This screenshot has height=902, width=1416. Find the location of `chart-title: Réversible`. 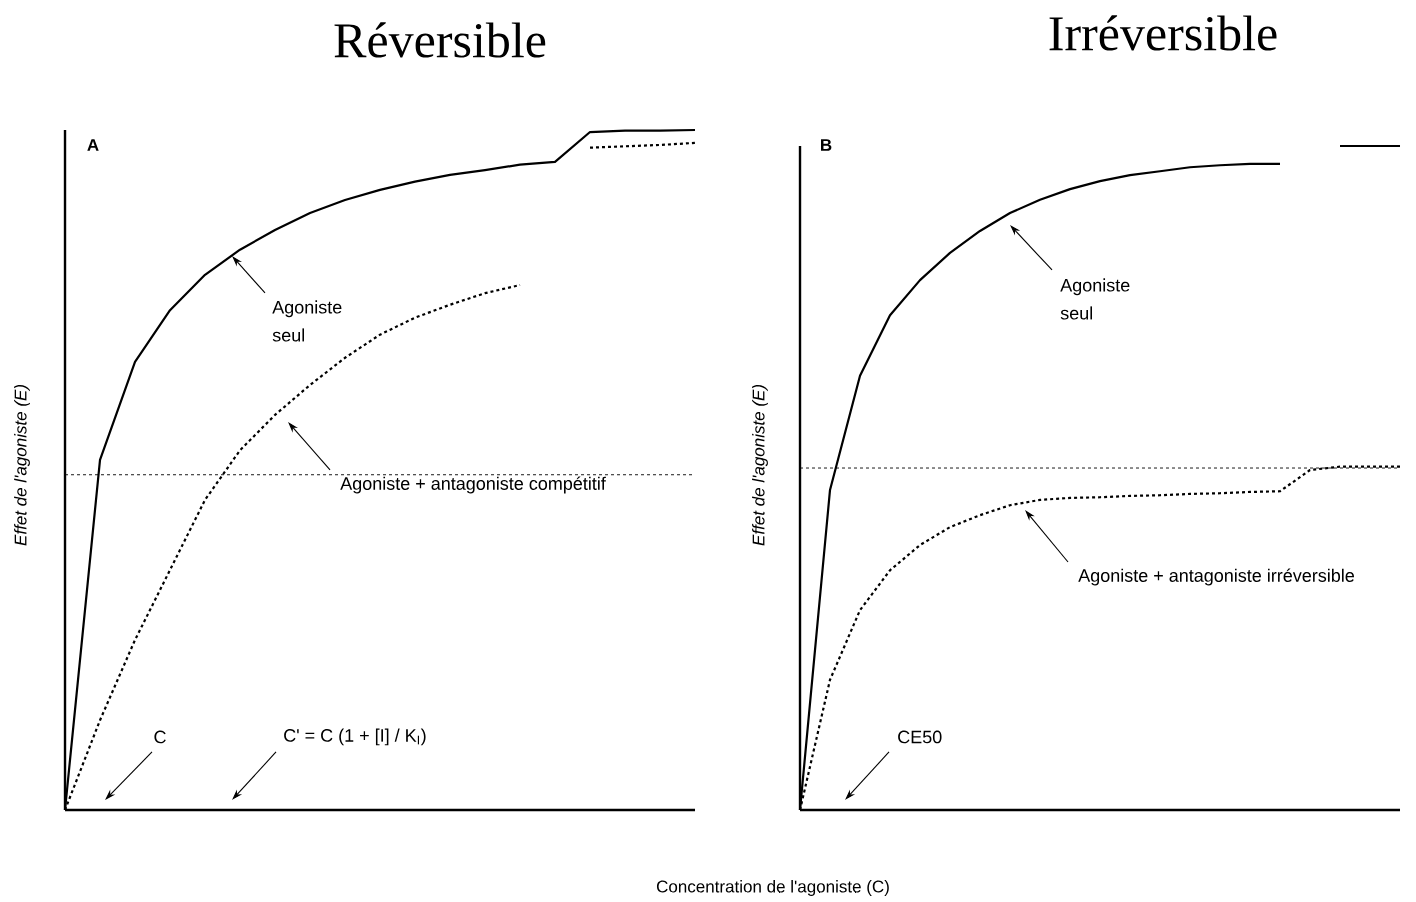

chart-title: Réversible is located at coordinates (440, 40).